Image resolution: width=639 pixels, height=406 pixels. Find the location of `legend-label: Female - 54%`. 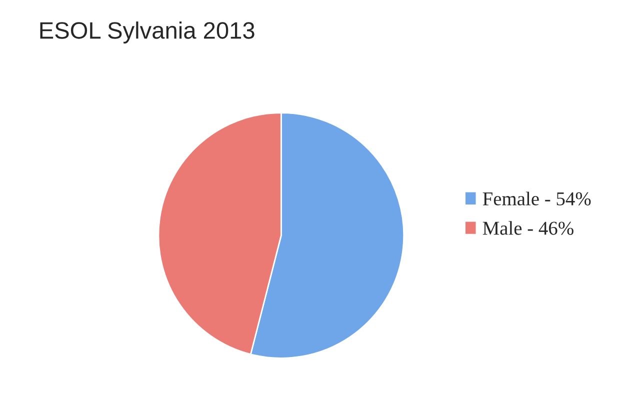

legend-label: Female - 54% is located at coordinates (536, 199).